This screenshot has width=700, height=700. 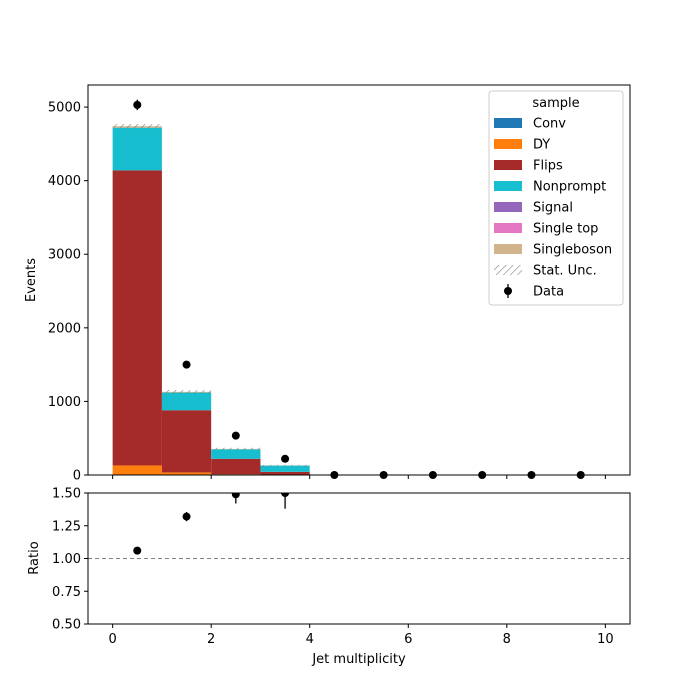 I want to click on x-tick-label: 6, so click(x=408, y=639).